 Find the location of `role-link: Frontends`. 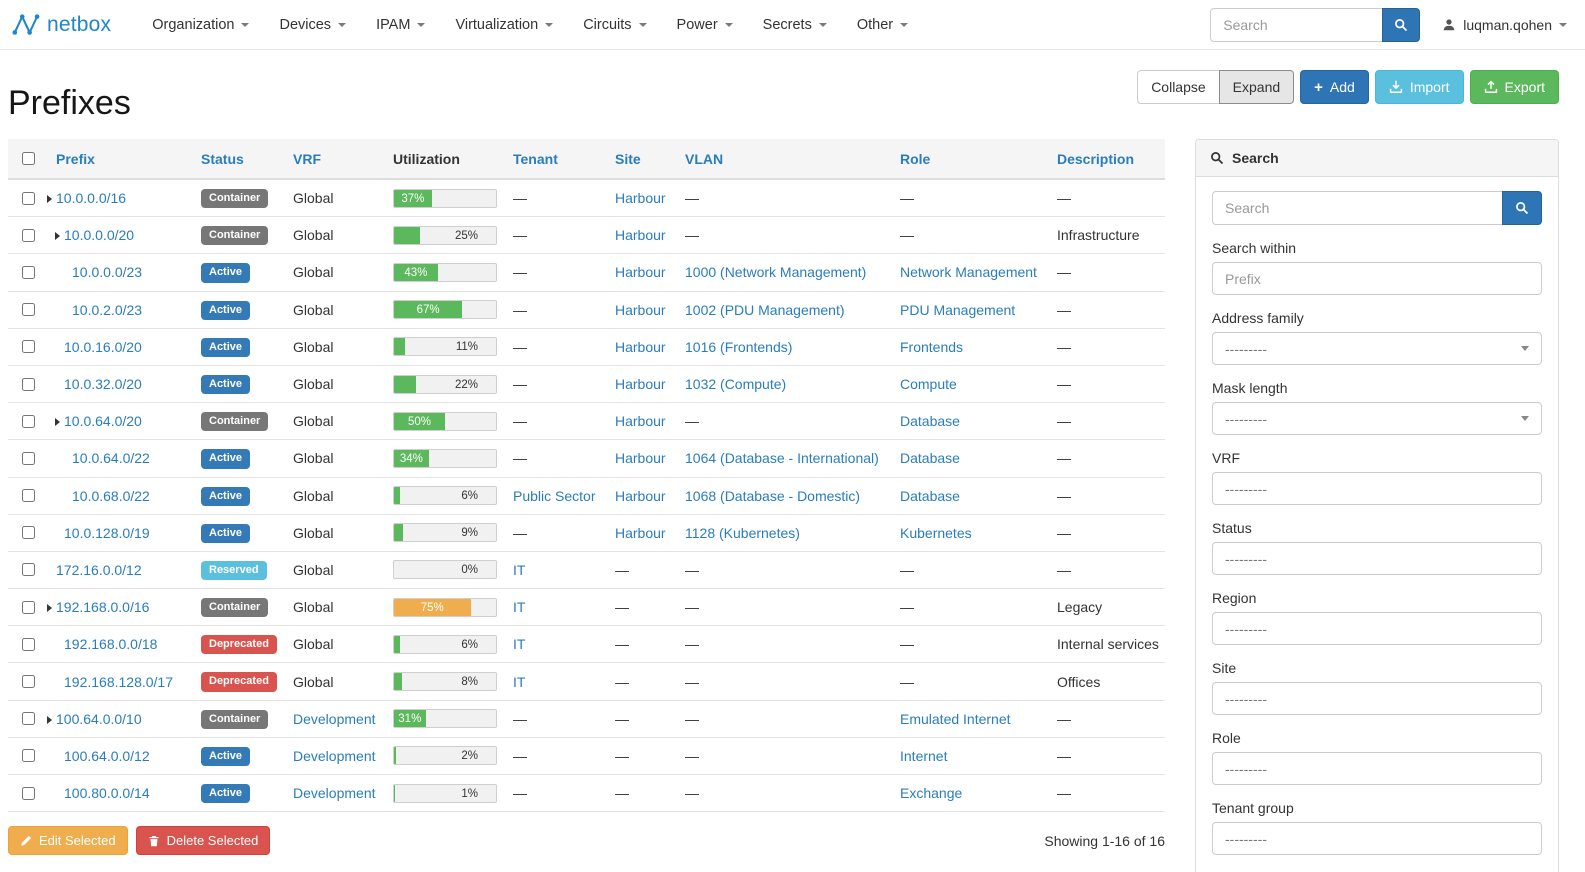

role-link: Frontends is located at coordinates (932, 346).